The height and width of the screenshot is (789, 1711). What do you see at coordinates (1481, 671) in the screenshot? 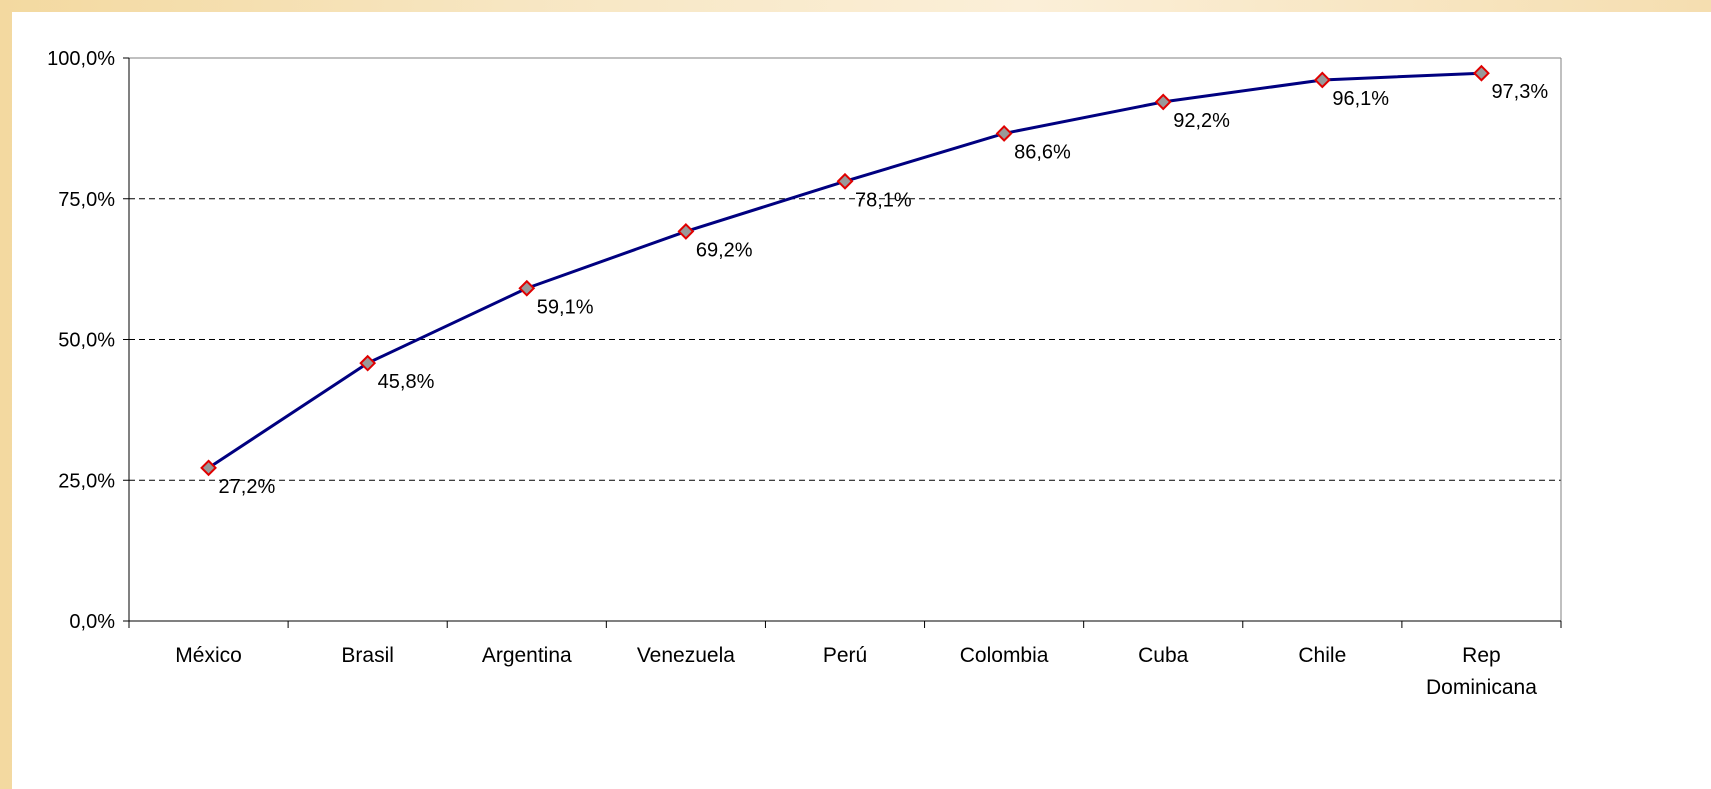
I see `x-tick-label-8: Rep Dominicana` at bounding box center [1481, 671].